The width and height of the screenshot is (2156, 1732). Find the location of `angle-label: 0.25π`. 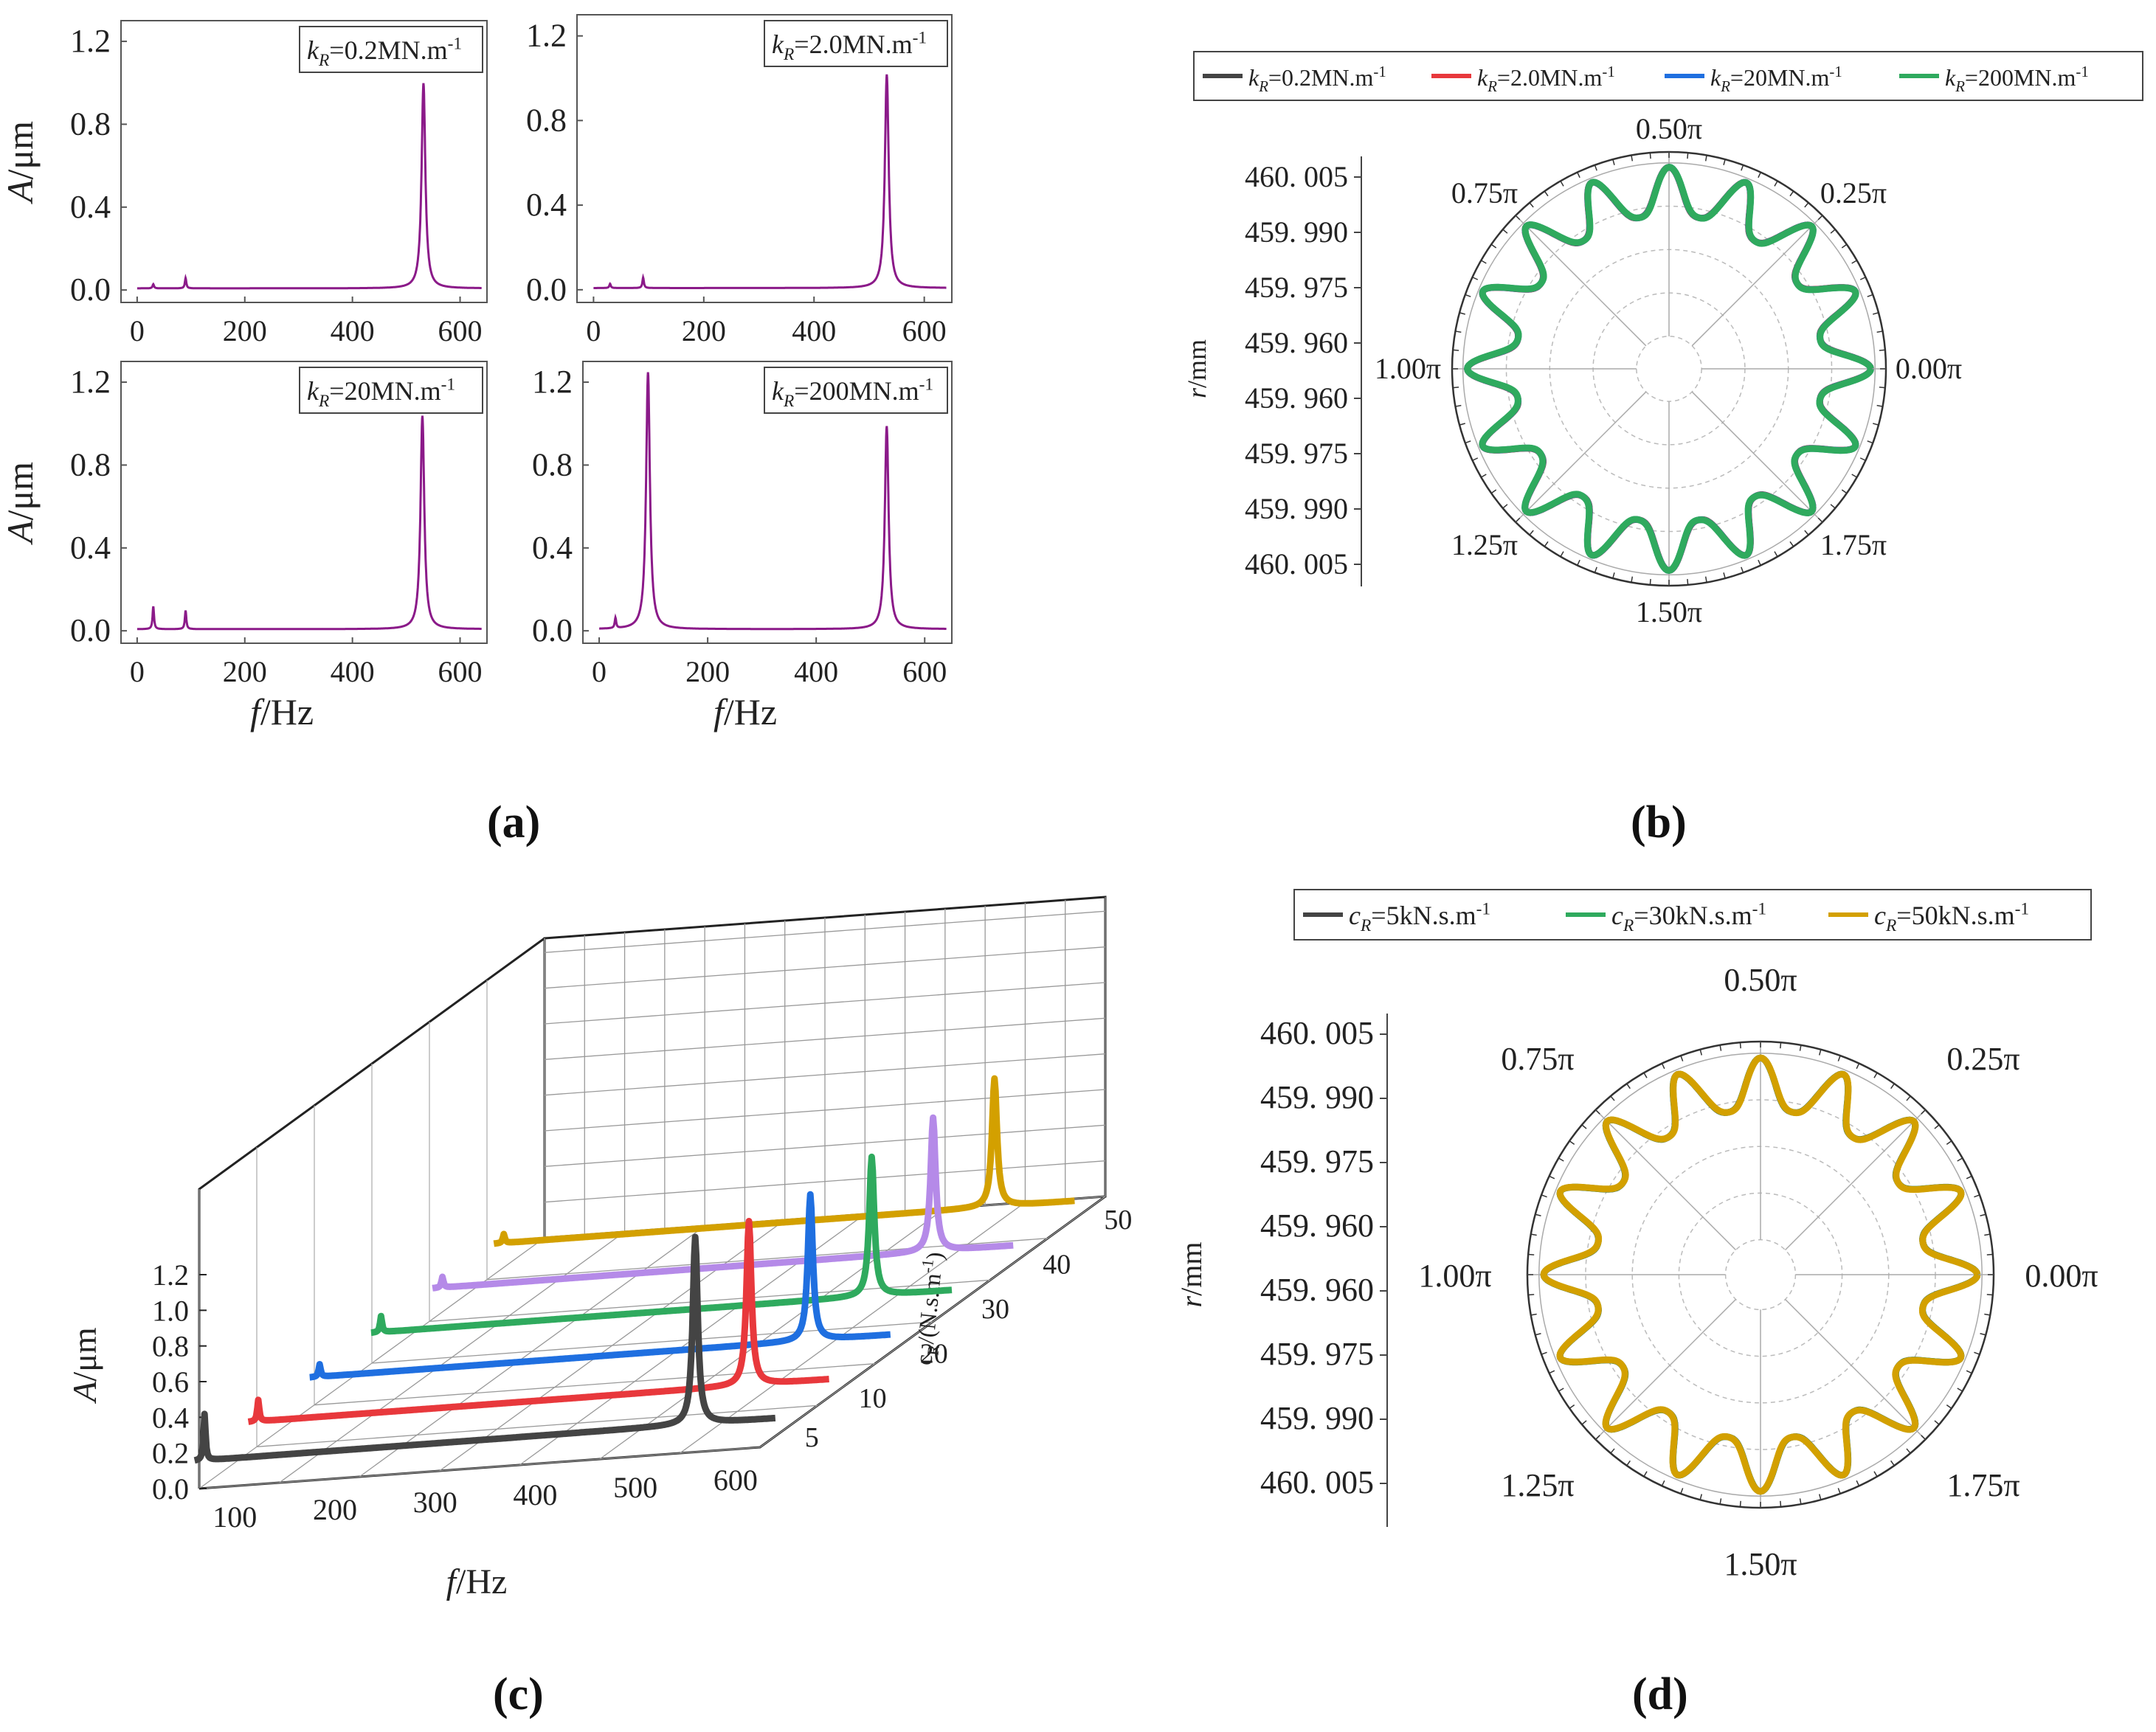

angle-label: 0.25π is located at coordinates (1853, 192).